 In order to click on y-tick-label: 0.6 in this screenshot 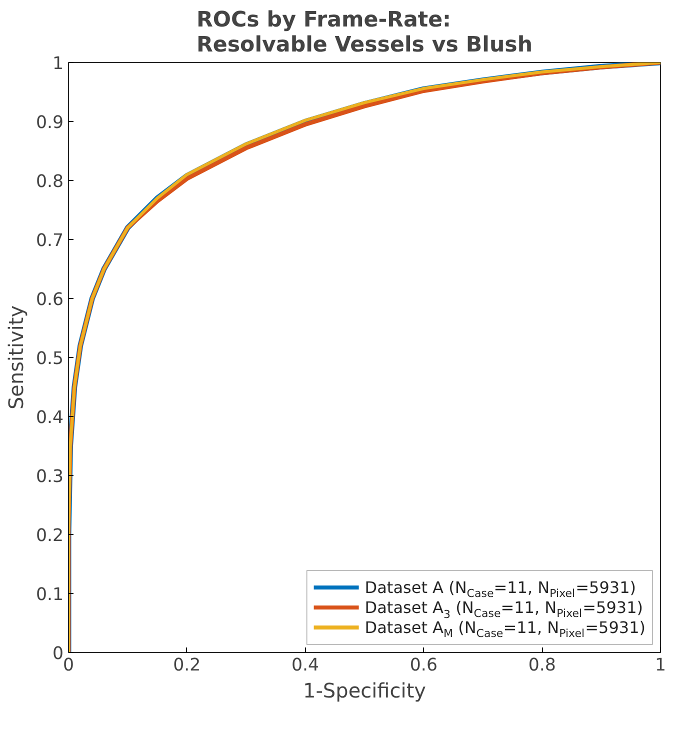, I will do `click(50, 300)`.